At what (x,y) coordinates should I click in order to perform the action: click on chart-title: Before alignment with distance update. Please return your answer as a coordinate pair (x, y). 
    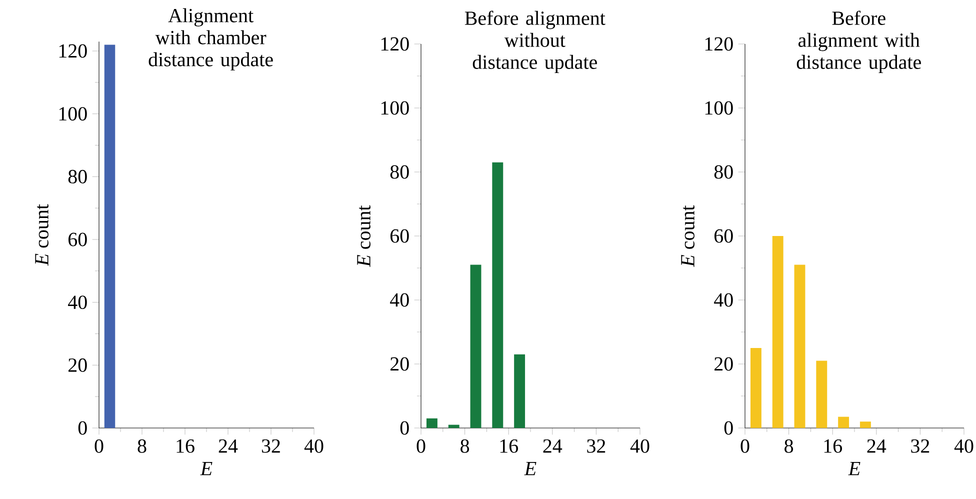
    Looking at the image, I should click on (858, 42).